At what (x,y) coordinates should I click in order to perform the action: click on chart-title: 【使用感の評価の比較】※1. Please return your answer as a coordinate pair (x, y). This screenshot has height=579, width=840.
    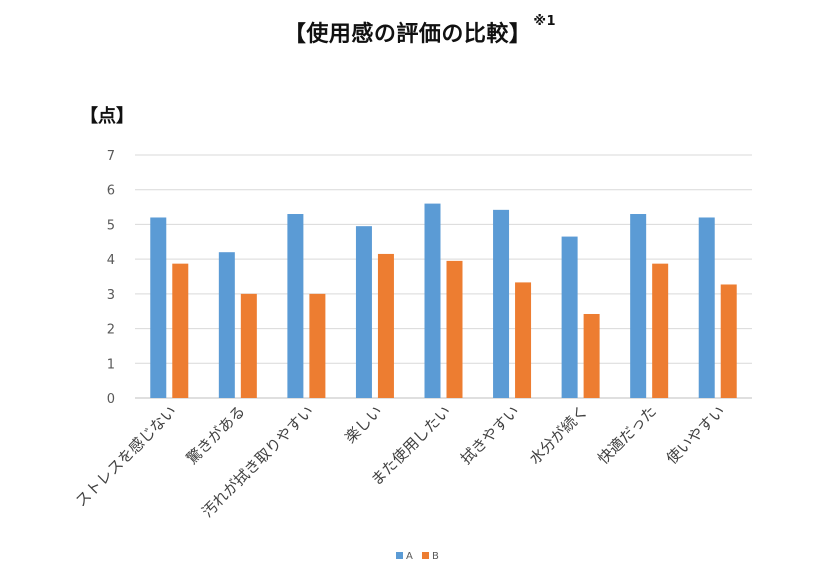
    Looking at the image, I should click on (420, 31).